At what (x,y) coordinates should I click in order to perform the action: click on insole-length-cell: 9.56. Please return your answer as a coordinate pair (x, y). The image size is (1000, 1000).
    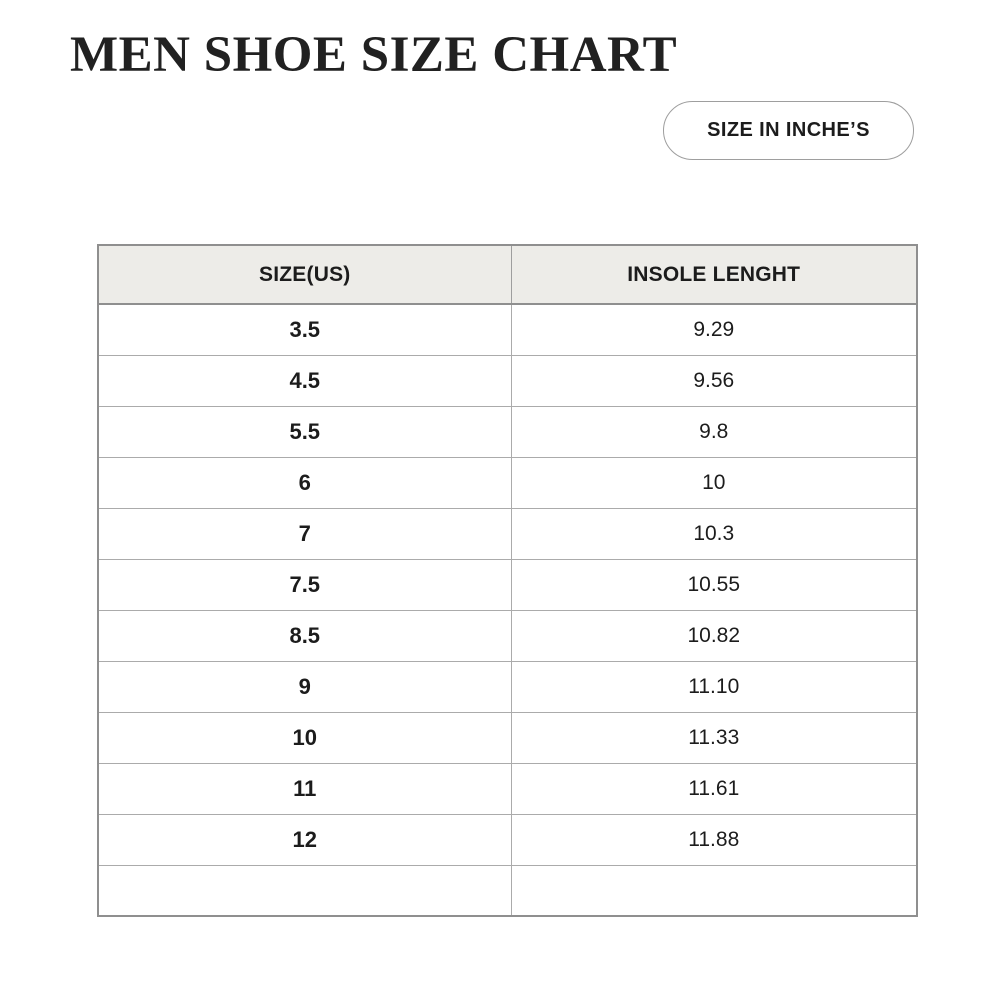
    Looking at the image, I should click on (714, 380).